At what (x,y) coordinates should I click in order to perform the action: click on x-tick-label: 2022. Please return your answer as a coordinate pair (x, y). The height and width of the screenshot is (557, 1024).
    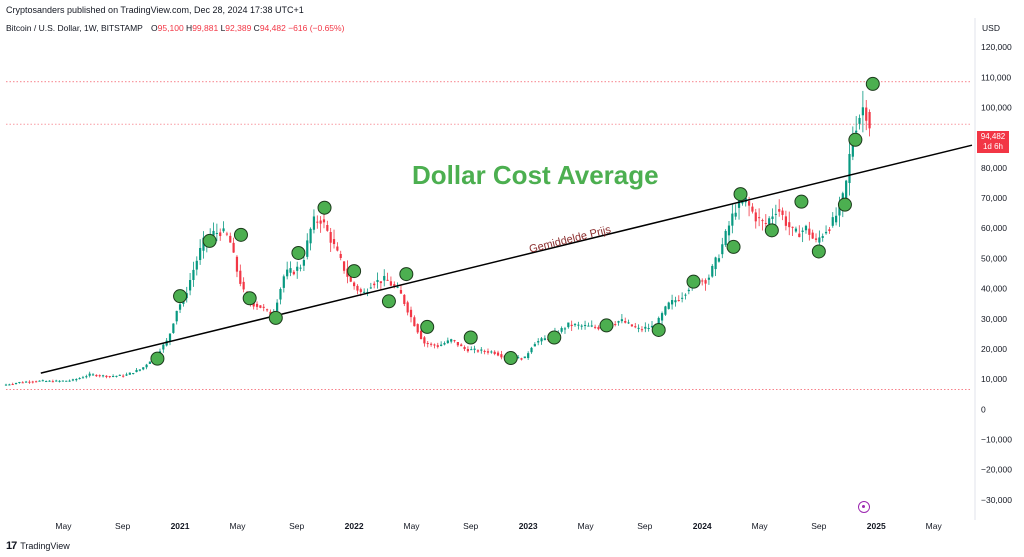
    Looking at the image, I should click on (354, 526).